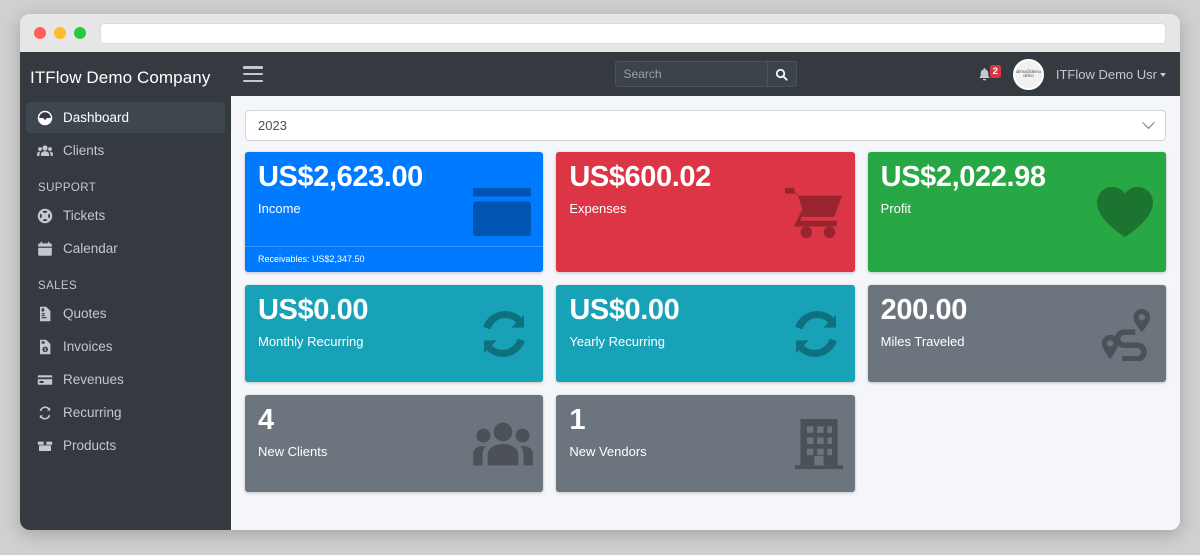 Image resolution: width=1200 pixels, height=555 pixels. What do you see at coordinates (44, 117) in the screenshot?
I see `dashboard-icon` at bounding box center [44, 117].